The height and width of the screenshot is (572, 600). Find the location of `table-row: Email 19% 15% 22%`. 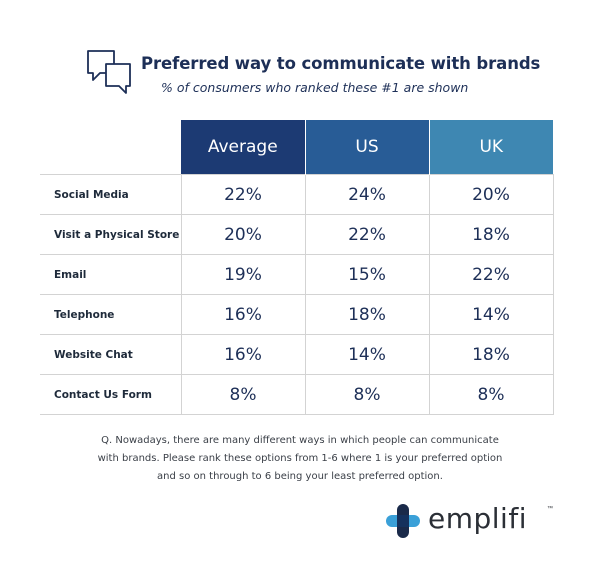

table-row: Email 19% 15% 22% is located at coordinates (297, 274).